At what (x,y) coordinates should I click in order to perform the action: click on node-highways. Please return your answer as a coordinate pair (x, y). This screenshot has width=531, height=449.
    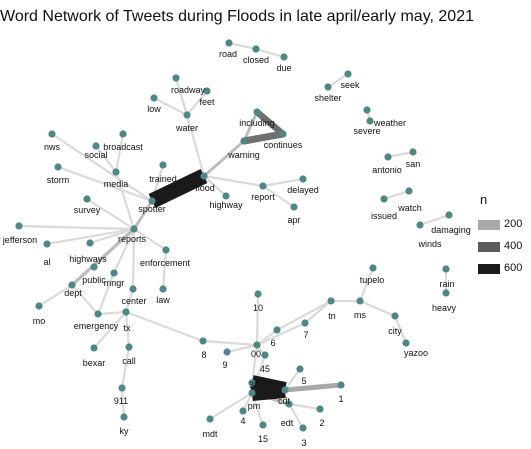
    Looking at the image, I should click on (90, 243).